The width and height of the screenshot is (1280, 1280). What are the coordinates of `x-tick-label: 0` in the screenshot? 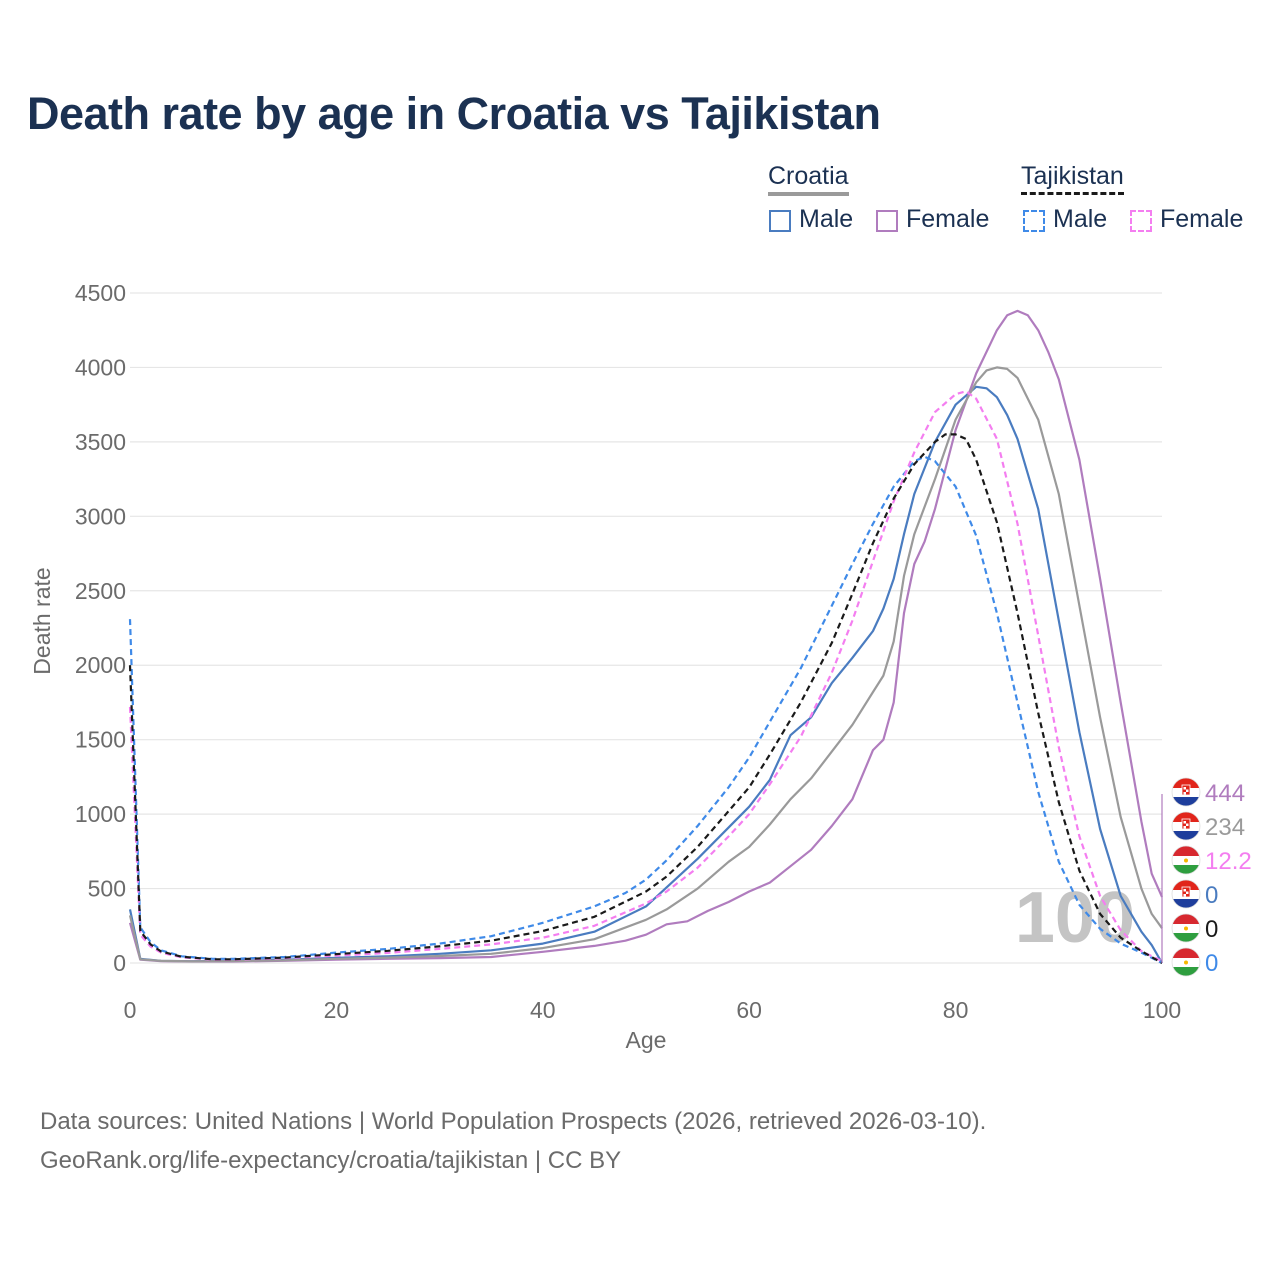 It's located at (130, 1010).